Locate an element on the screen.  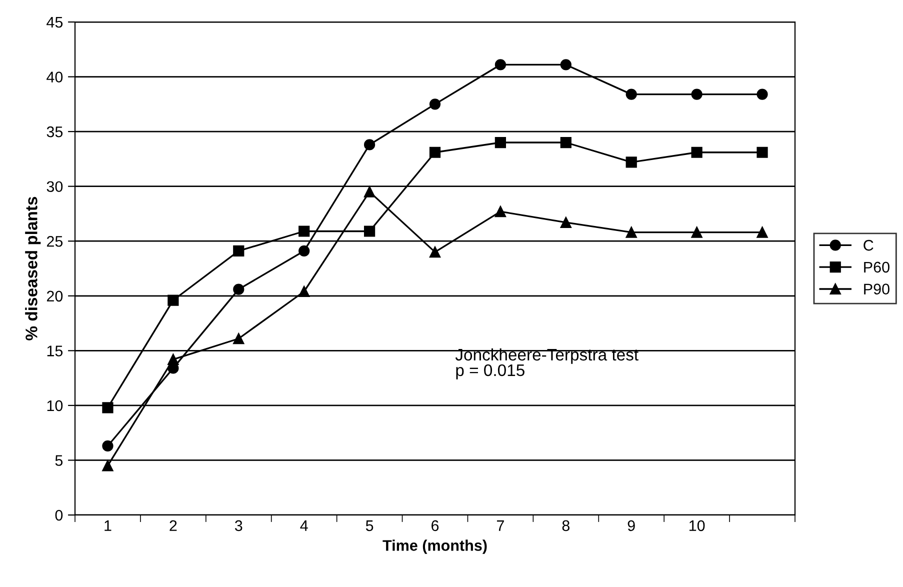
y-tick-label: 5 is located at coordinates (59, 460).